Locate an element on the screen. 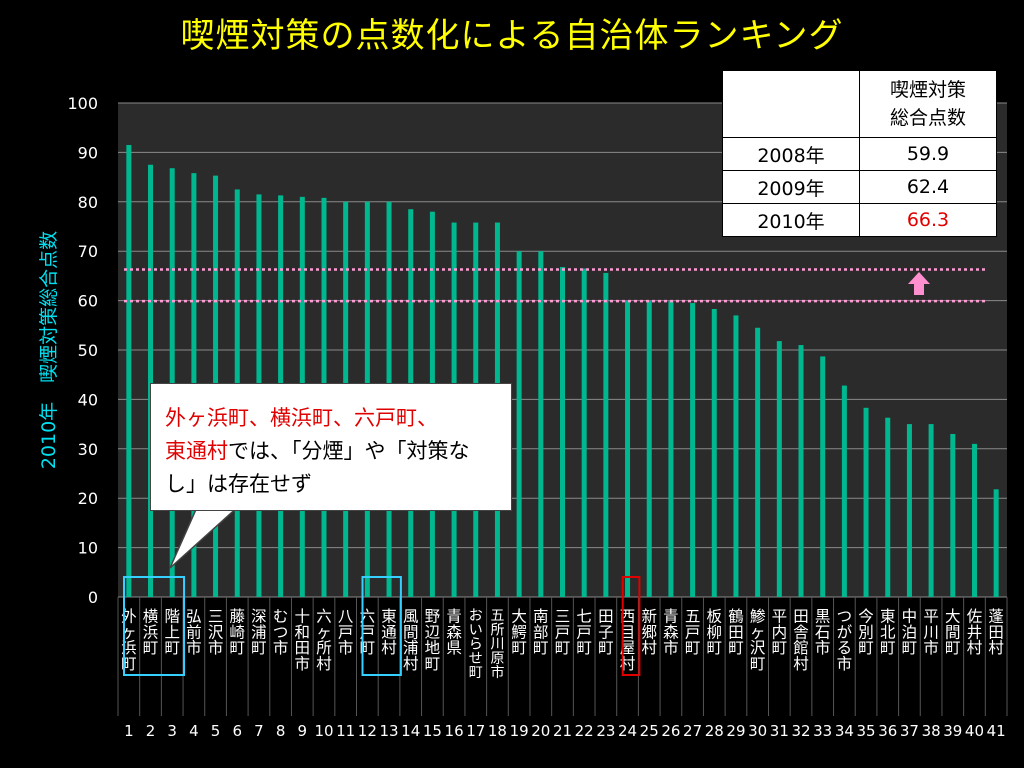 This screenshot has height=768, width=1024. x-category-label: 弘前市 is located at coordinates (194, 633).